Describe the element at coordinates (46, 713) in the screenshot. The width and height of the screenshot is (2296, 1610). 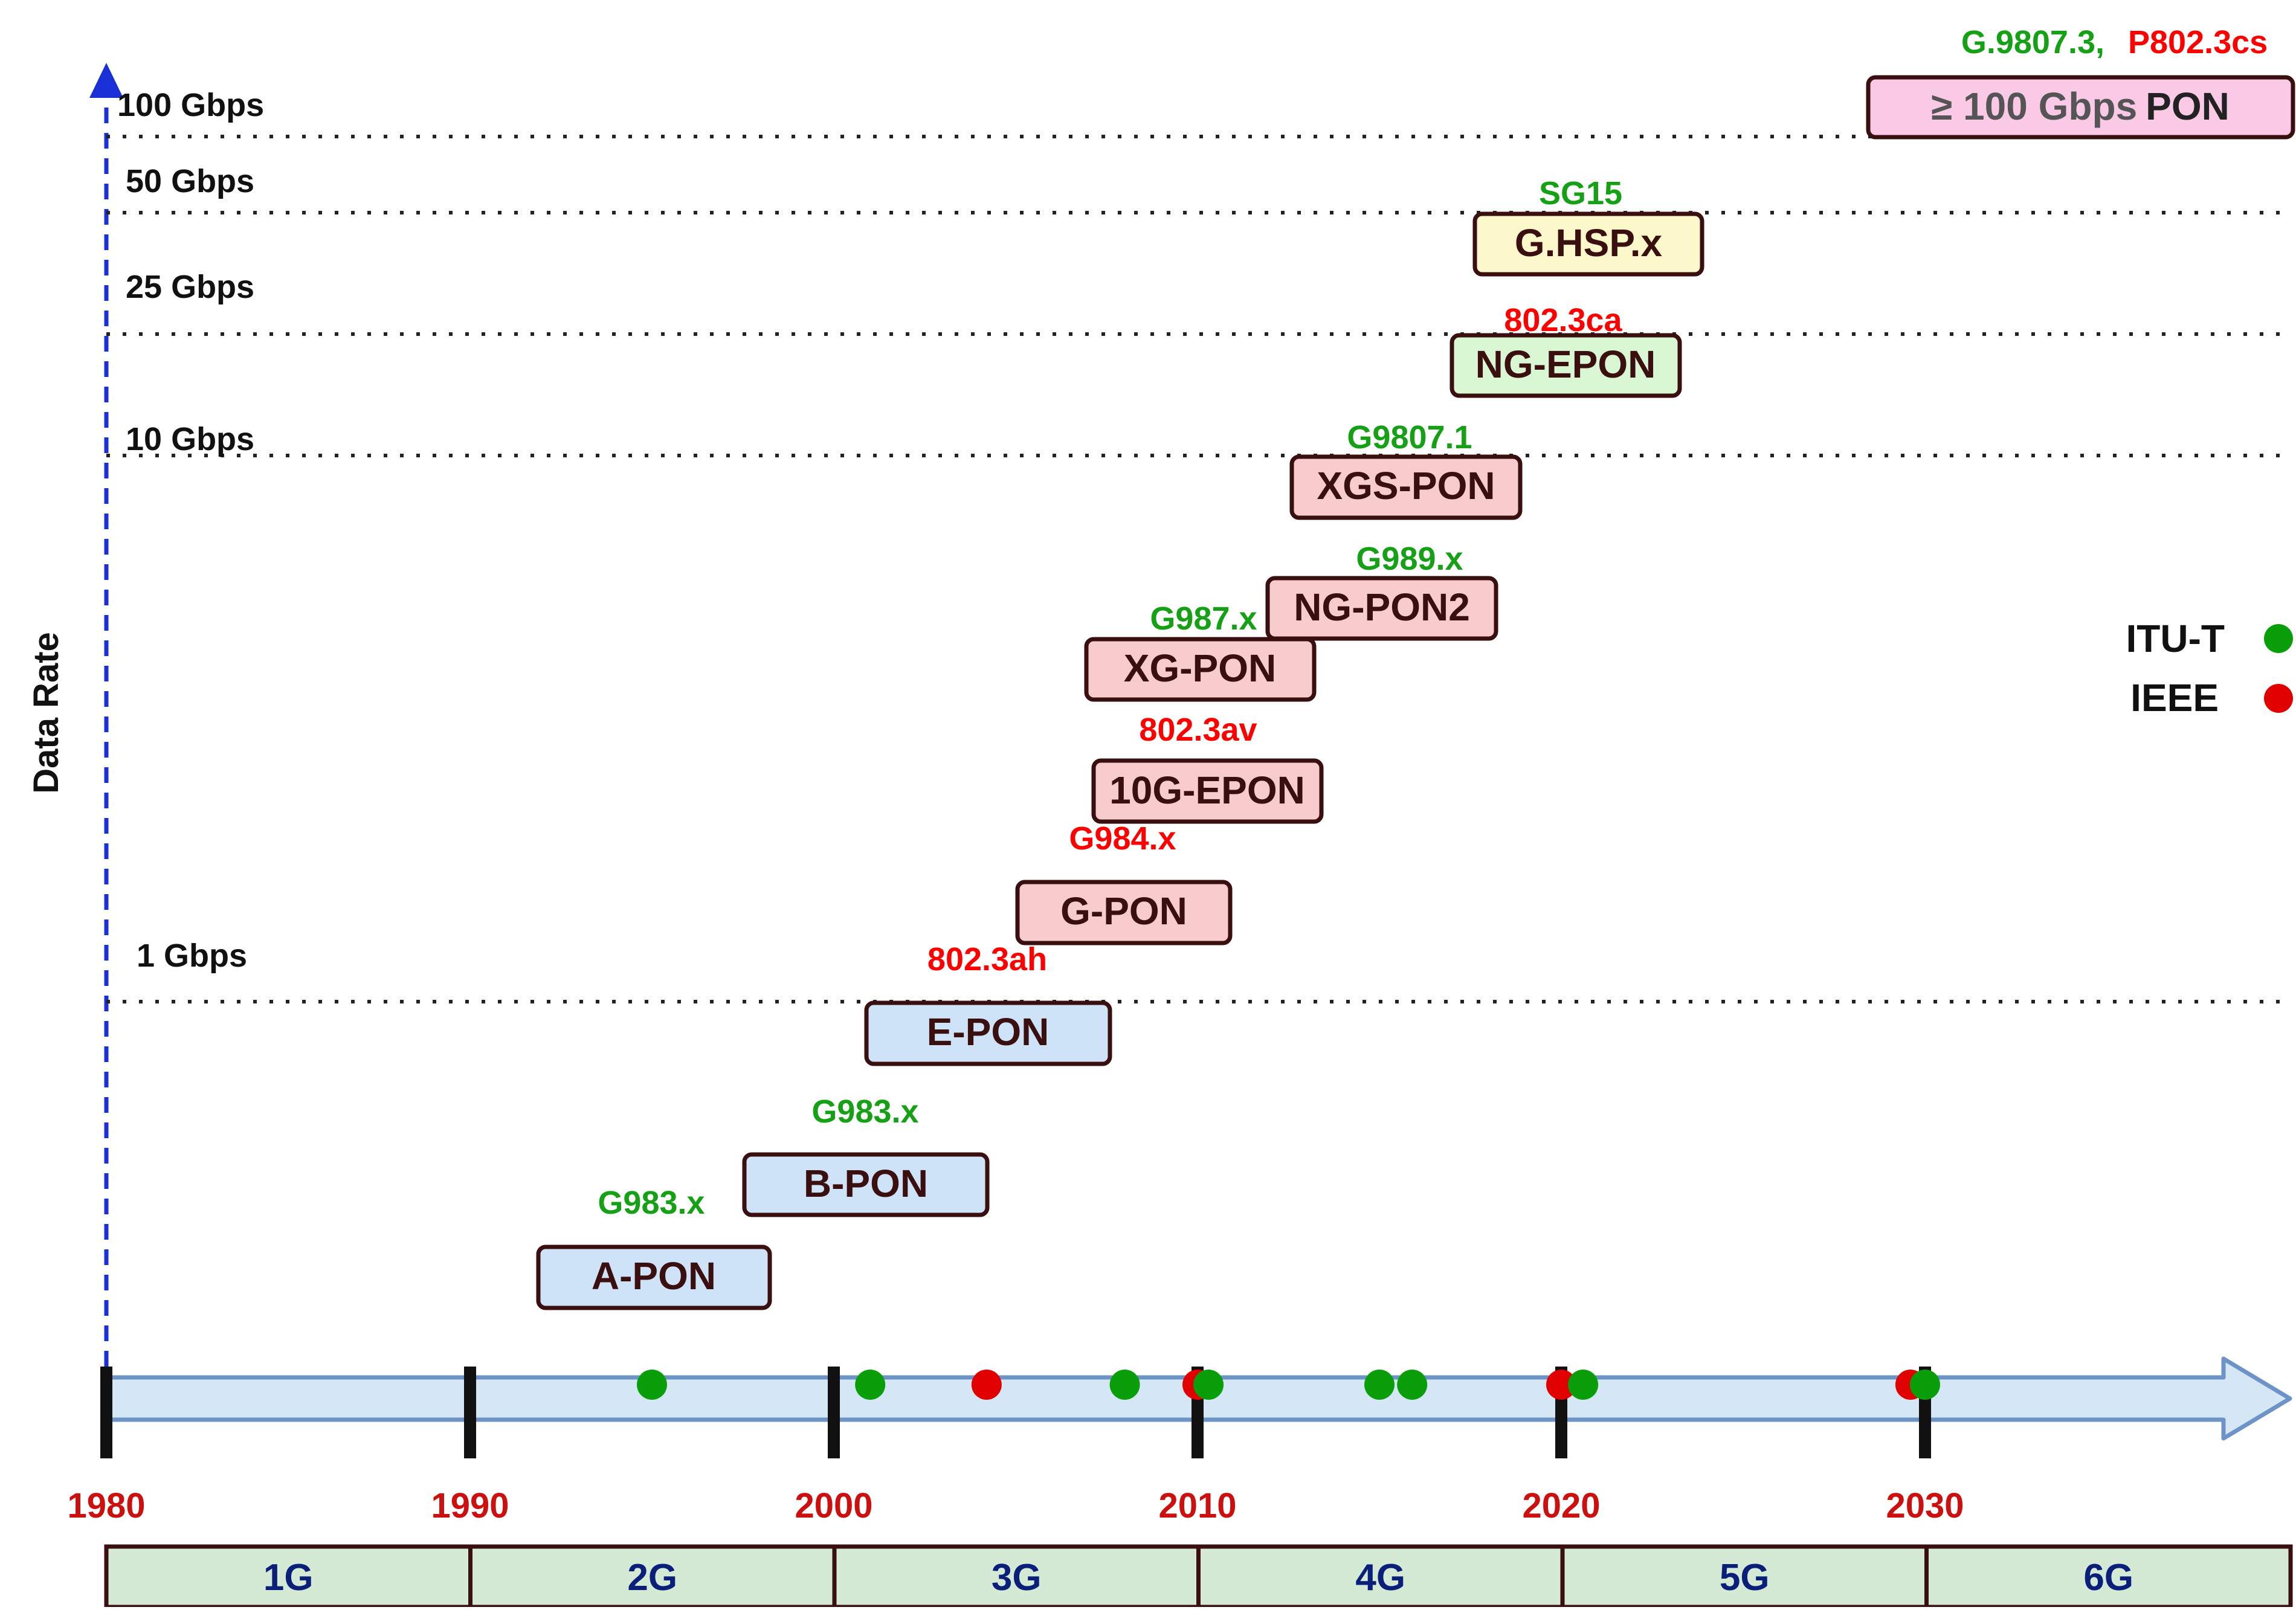
I see `y-axis-label: Data Rate` at that location.